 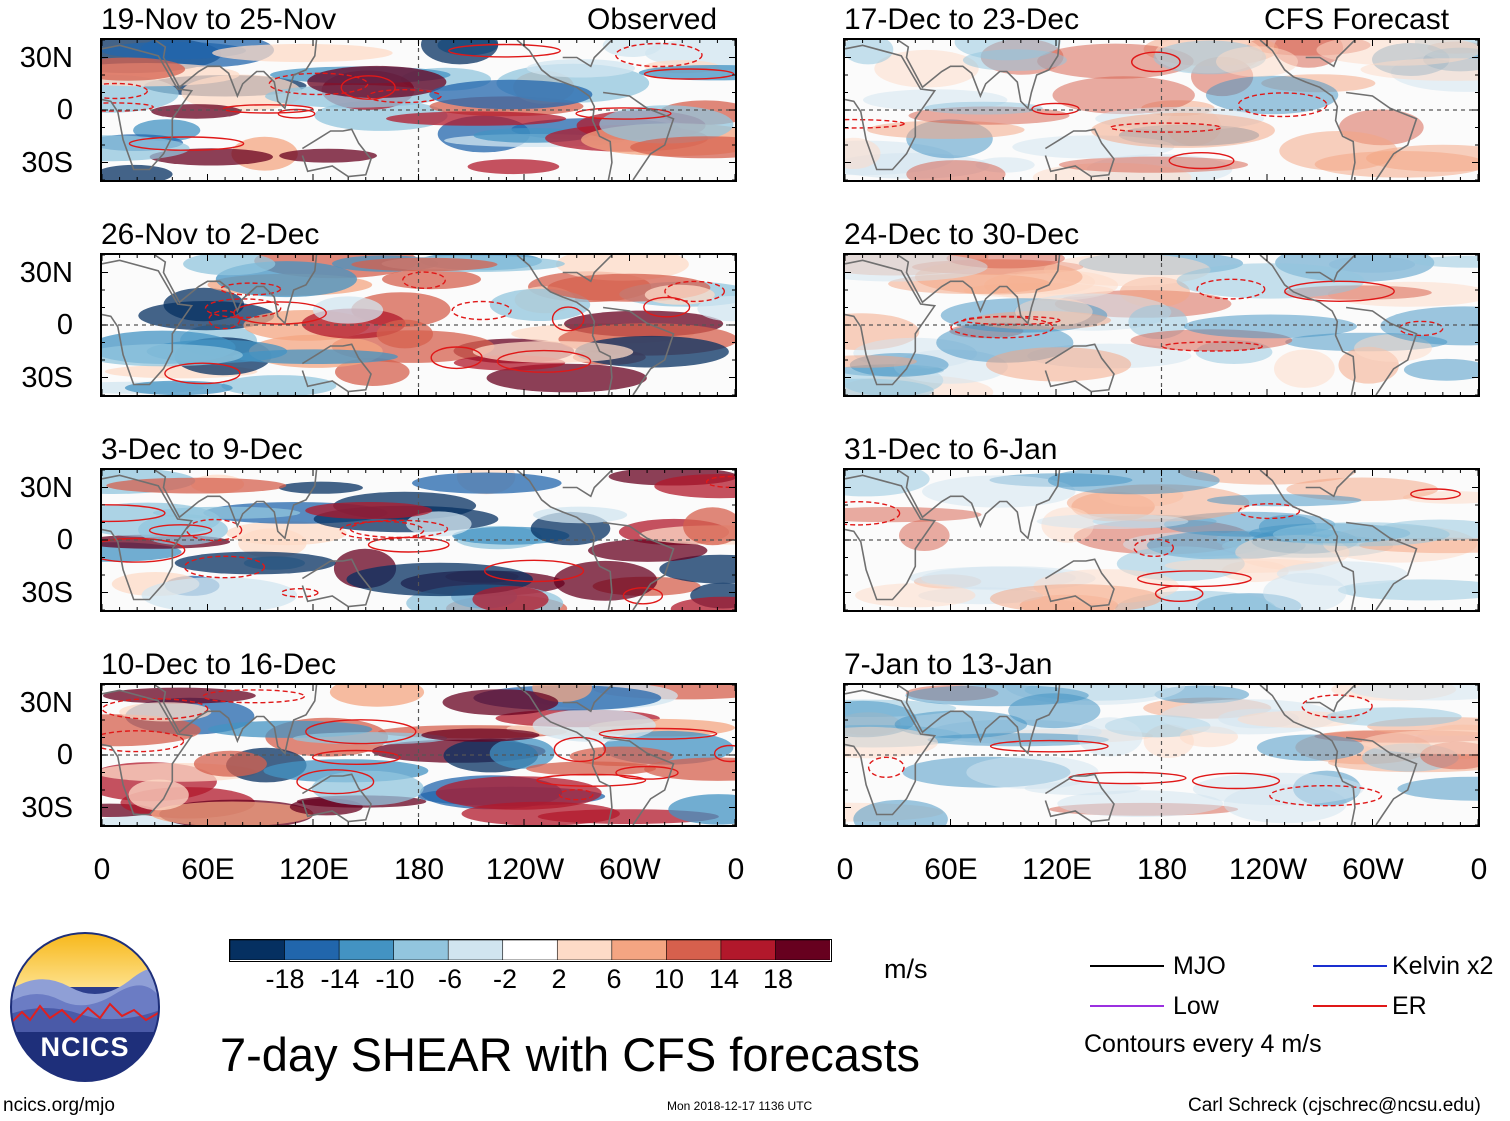 What do you see at coordinates (1350, 1006) in the screenshot?
I see `legend-er-line` at bounding box center [1350, 1006].